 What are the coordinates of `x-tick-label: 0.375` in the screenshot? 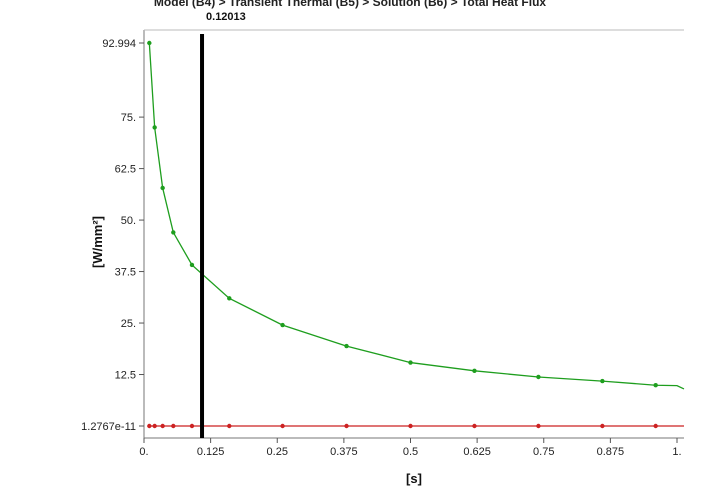 It's located at (344, 452).